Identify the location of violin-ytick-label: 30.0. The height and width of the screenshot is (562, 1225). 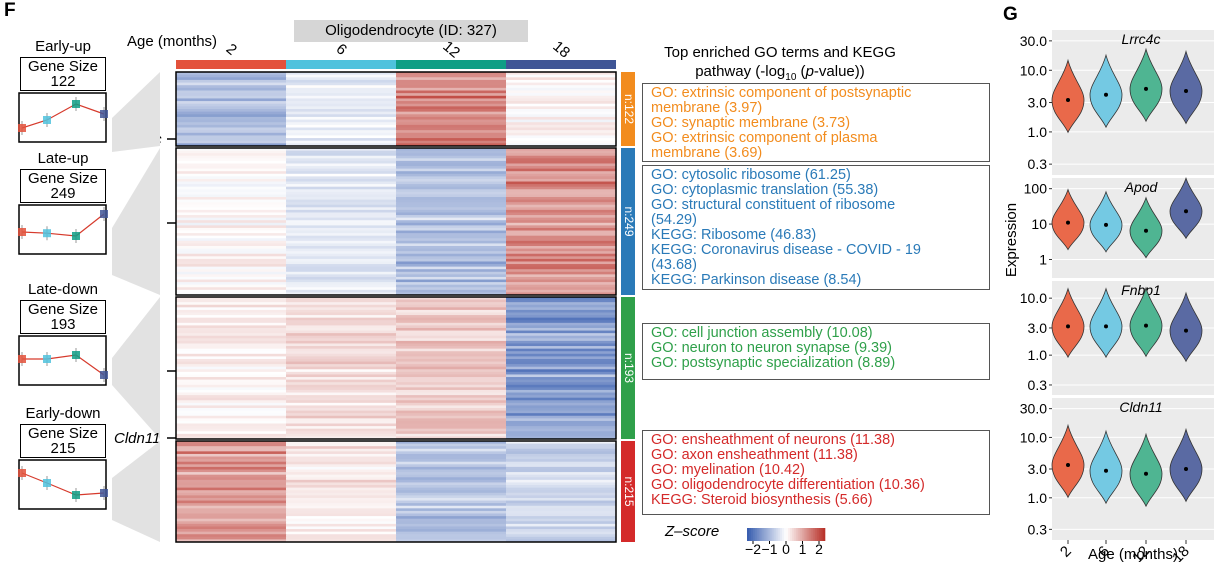
(1033, 41).